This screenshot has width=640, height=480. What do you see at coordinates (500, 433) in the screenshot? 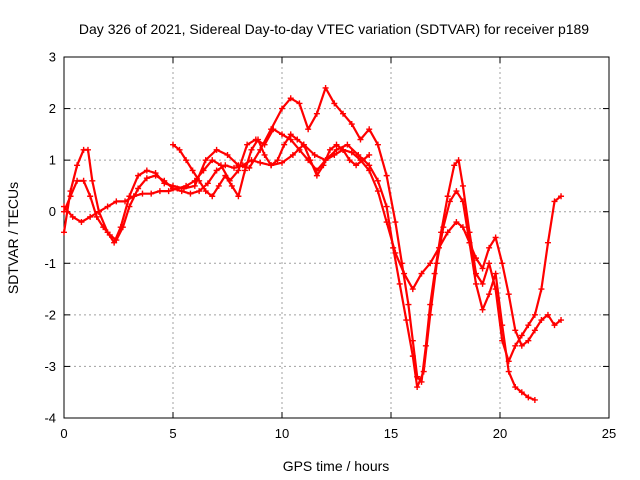
I see `x-tick-label: 20` at bounding box center [500, 433].